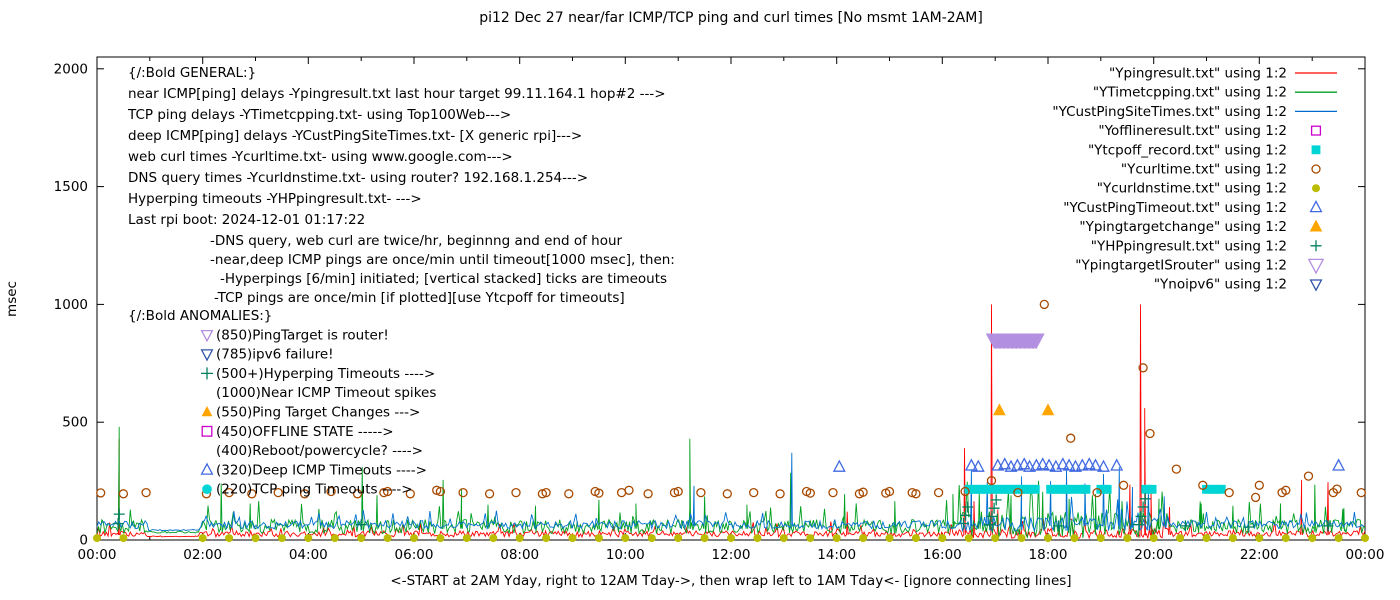  I want to click on legend-marker-ypingtargetisrouter, so click(1316, 266).